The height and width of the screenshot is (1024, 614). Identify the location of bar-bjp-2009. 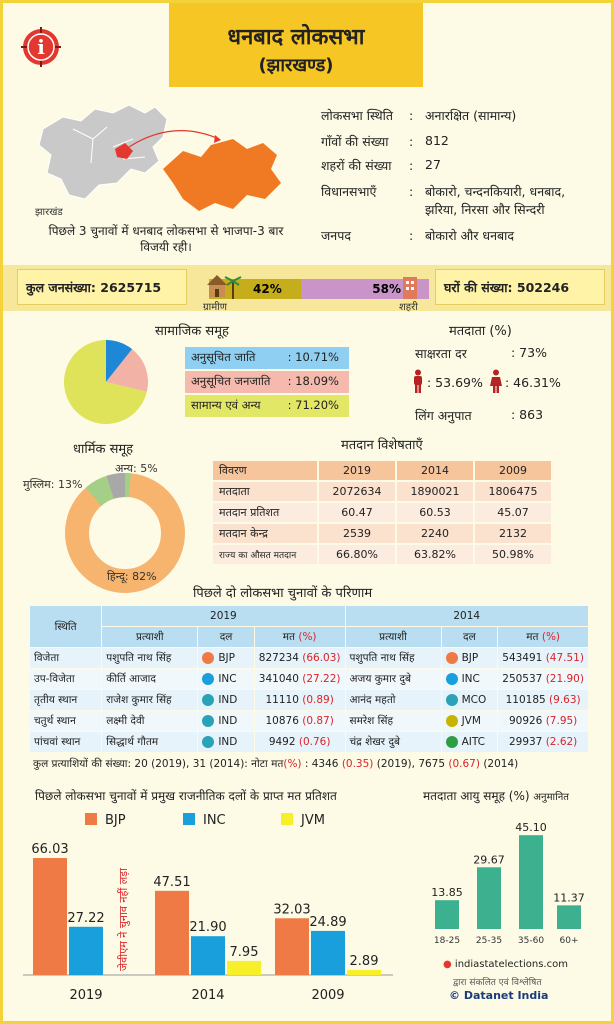
(292, 946).